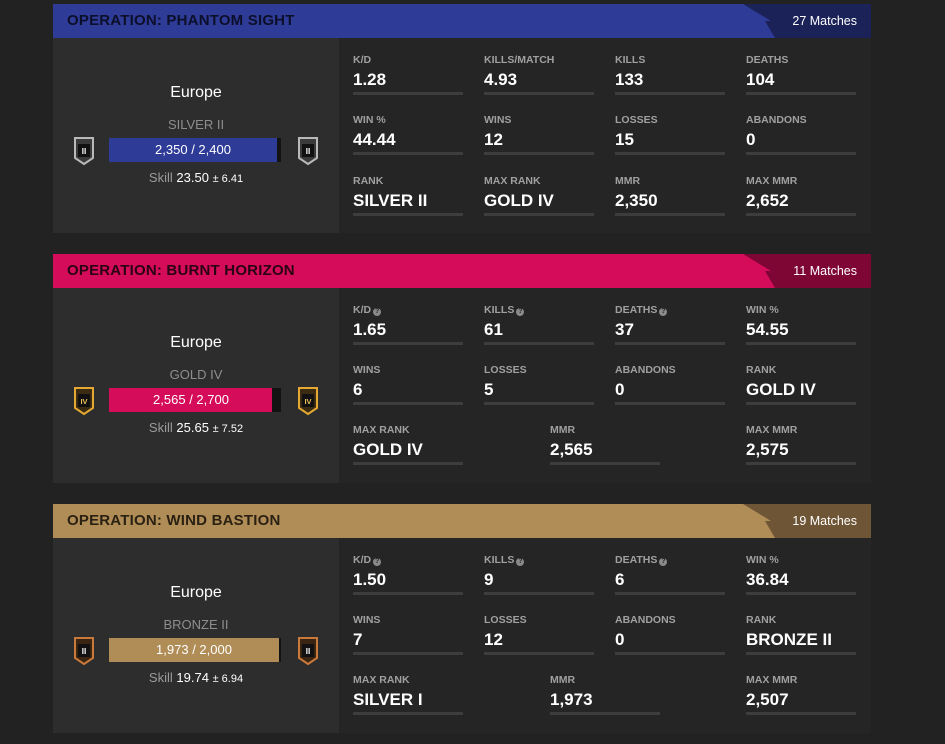 The width and height of the screenshot is (945, 744). I want to click on mmr-progress-text: 2,350 / 2,400, so click(193, 149).